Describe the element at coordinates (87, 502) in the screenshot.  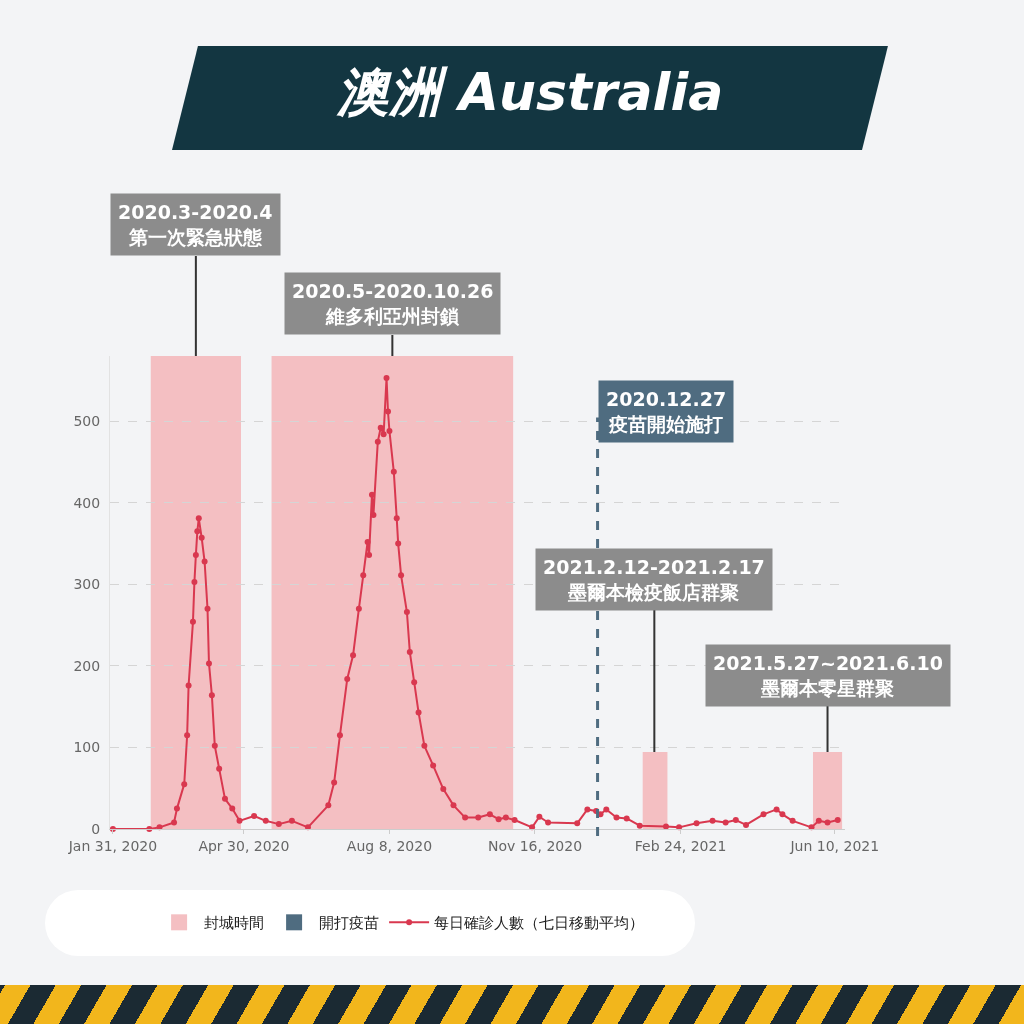
I see `y-tick-label: 400` at that location.